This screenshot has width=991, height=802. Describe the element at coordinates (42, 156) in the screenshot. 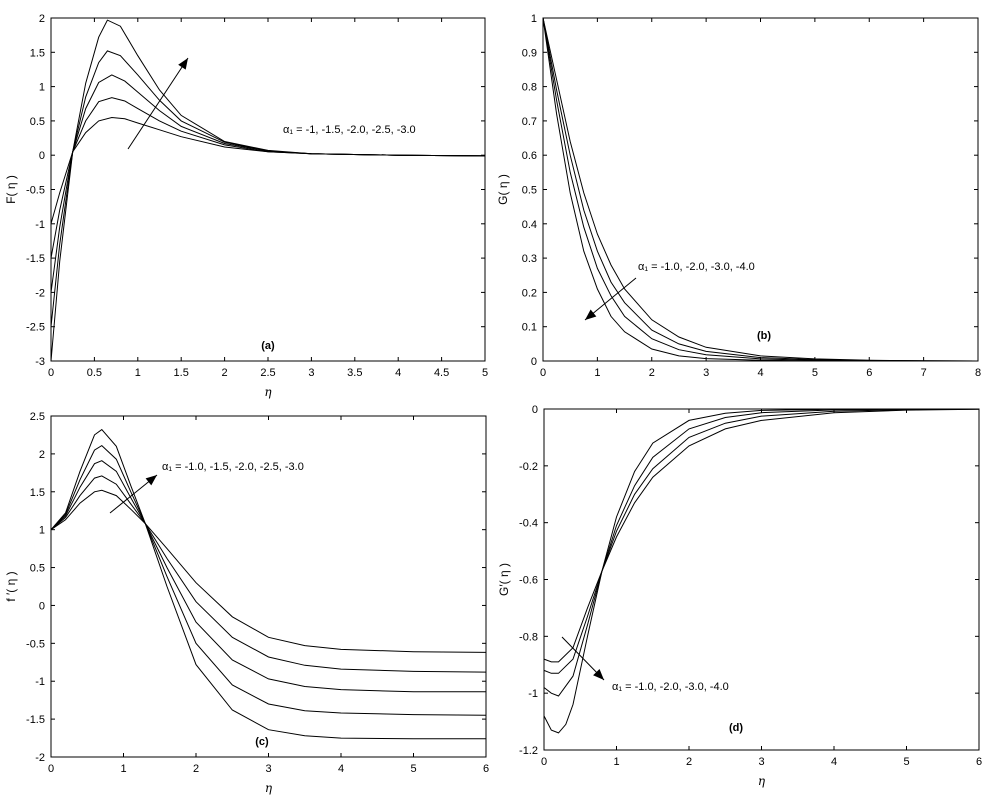

I see `y-tick-label-a-6: 0` at that location.